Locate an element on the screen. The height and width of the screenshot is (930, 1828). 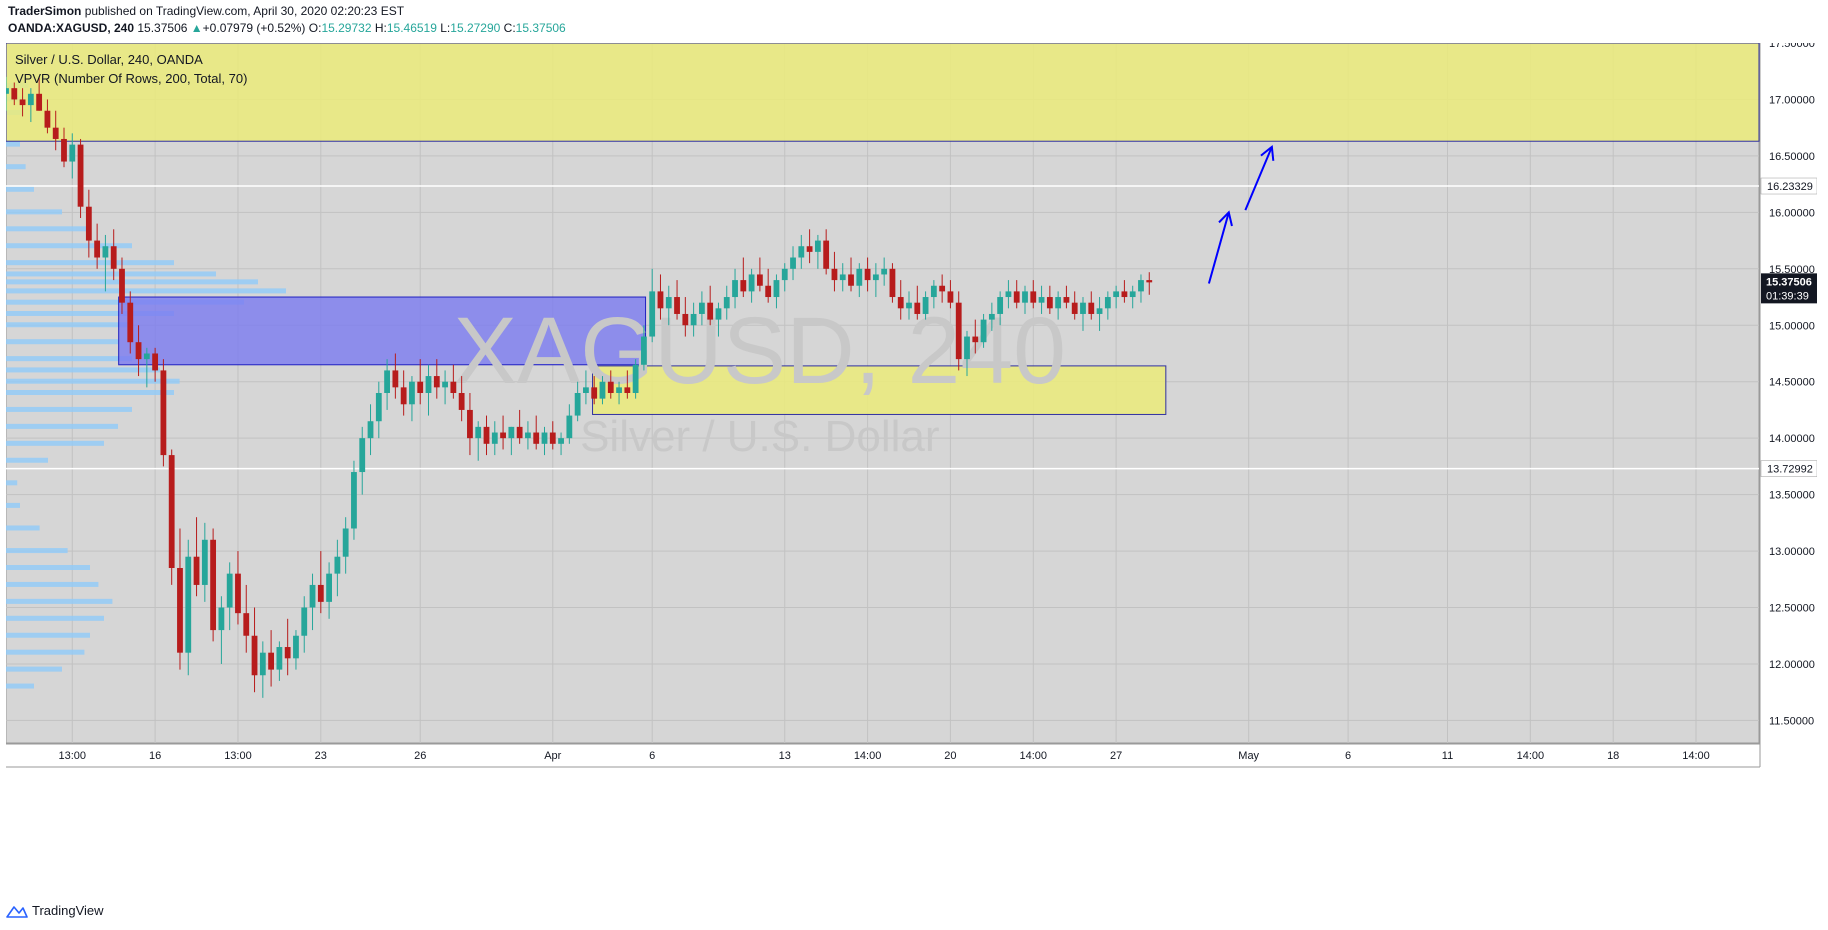
legend-indicator: VPVR (Number Of Rows, 200, Total, 70) is located at coordinates (131, 78).